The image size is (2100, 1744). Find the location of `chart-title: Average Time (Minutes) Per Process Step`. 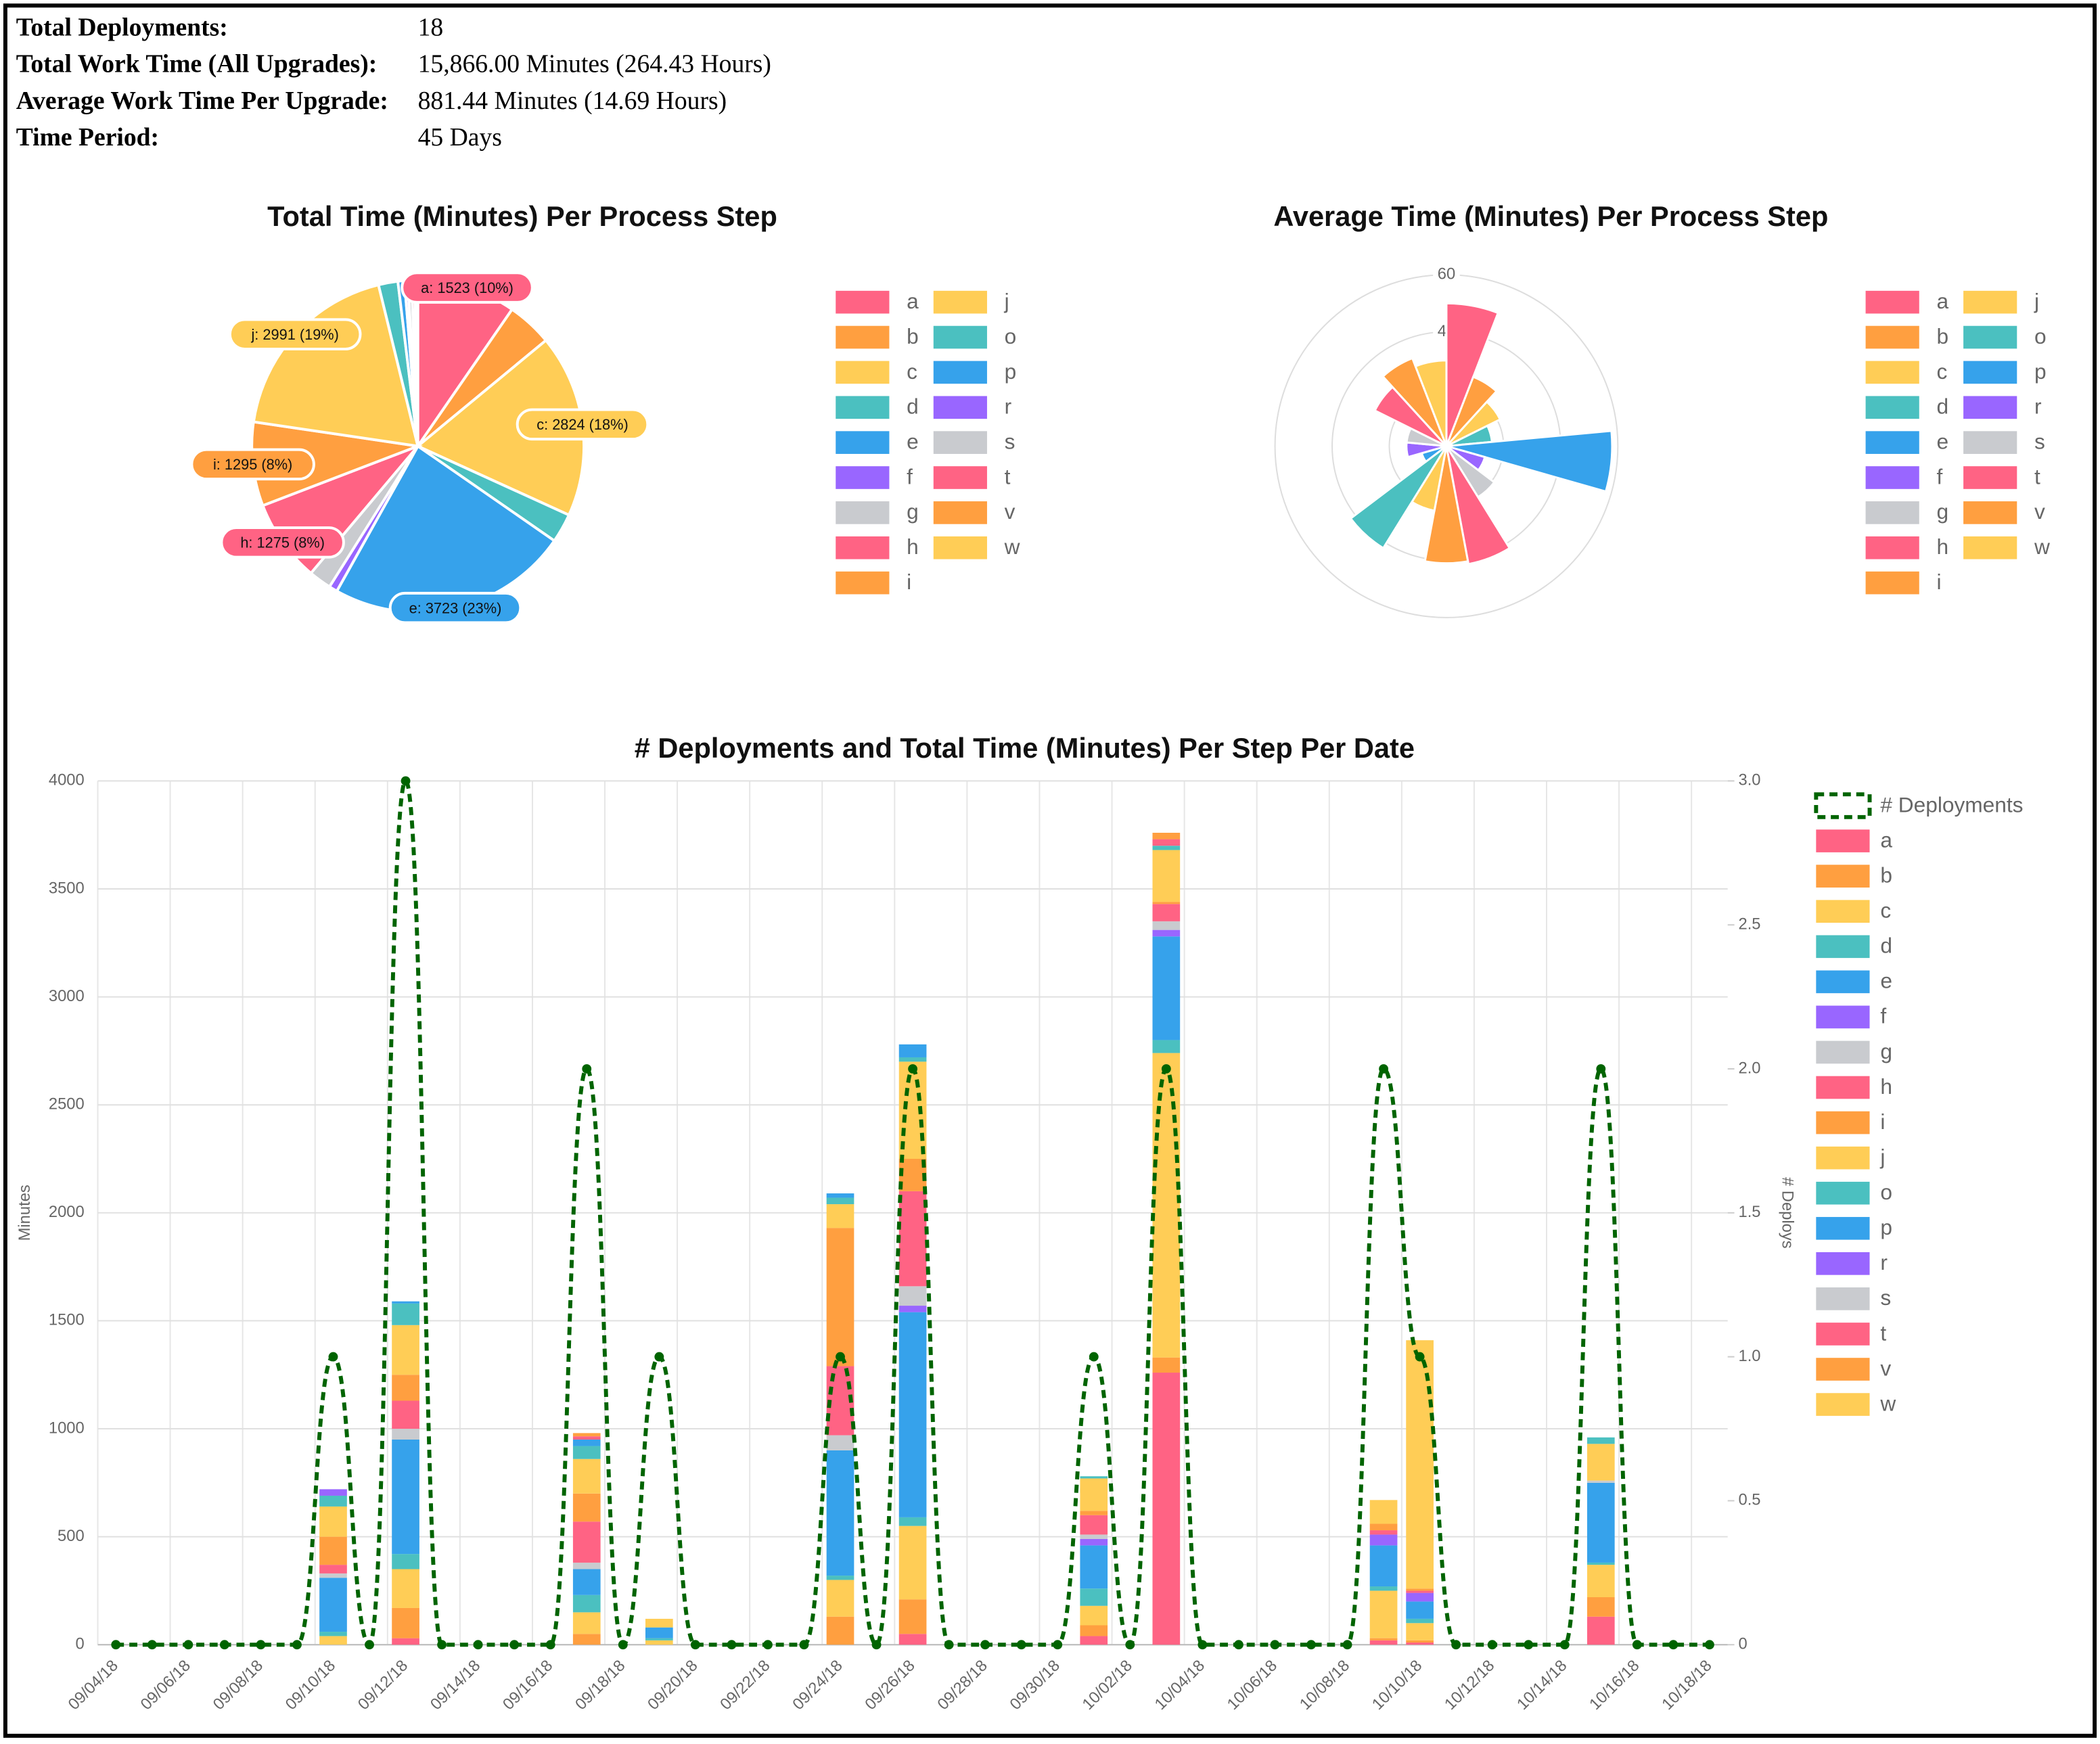

chart-title: Average Time (Minutes) Per Process Step is located at coordinates (1551, 216).